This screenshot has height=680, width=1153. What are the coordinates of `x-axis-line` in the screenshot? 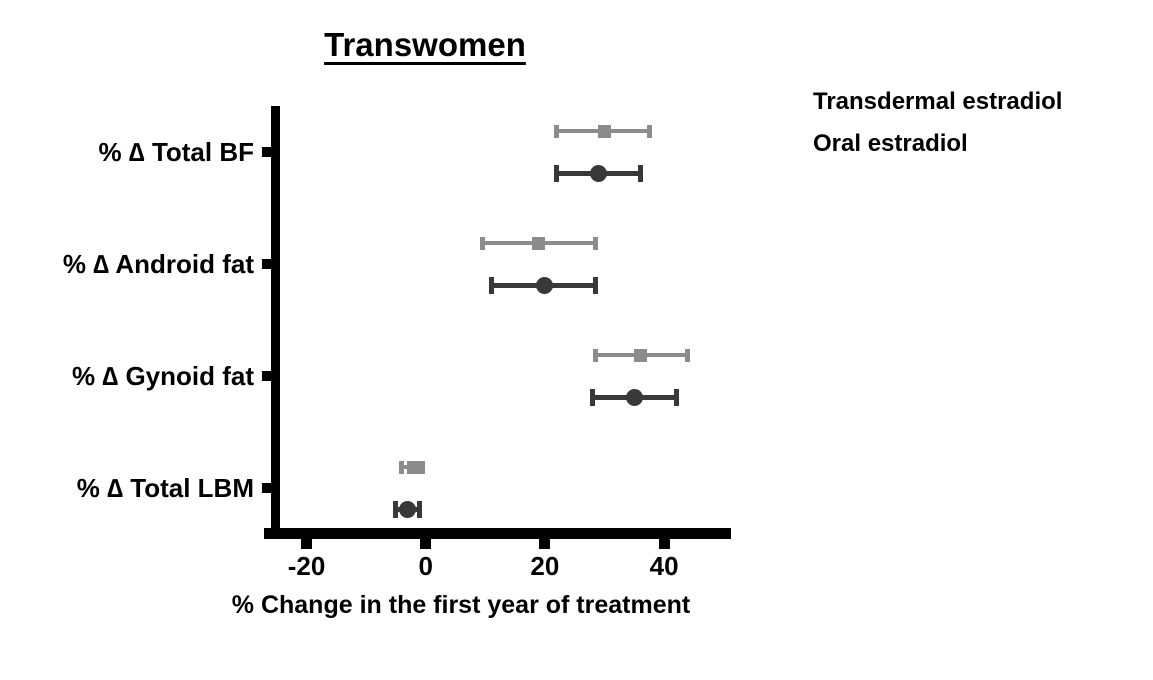 It's located at (497, 533).